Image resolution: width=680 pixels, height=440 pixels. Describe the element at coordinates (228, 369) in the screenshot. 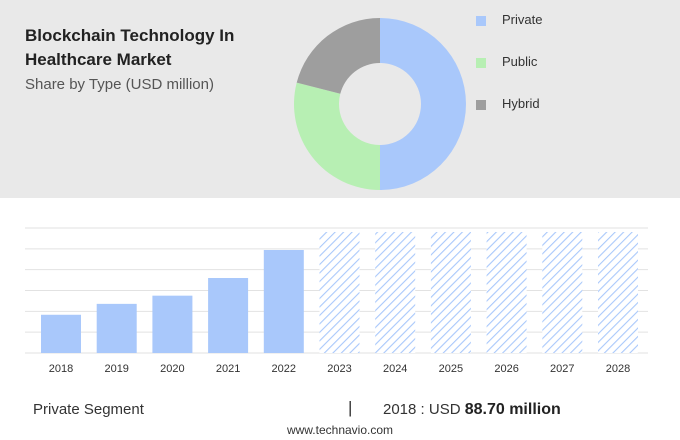

I see `x-tick-label: 2021` at that location.